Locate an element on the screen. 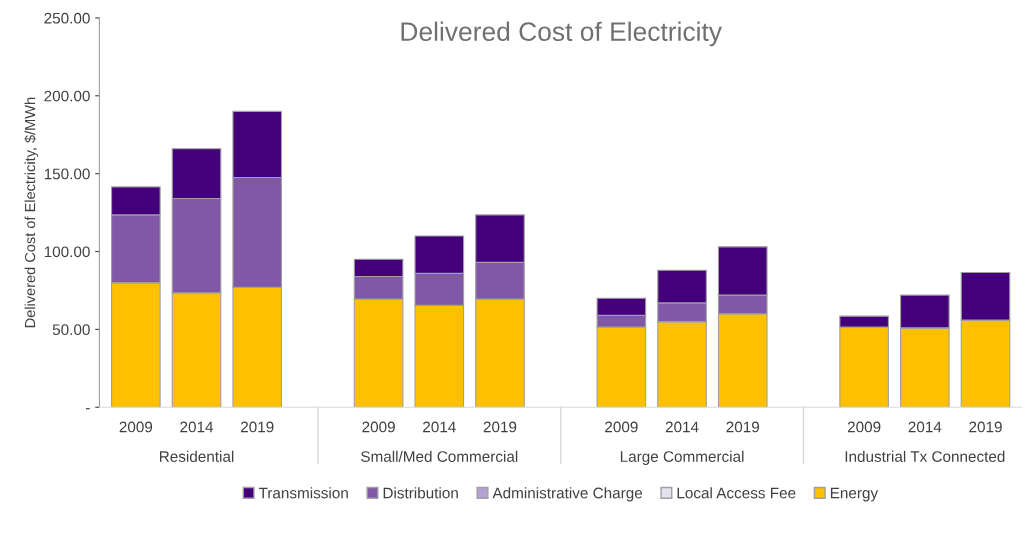  text: Small/Med Commercial is located at coordinates (439, 456).